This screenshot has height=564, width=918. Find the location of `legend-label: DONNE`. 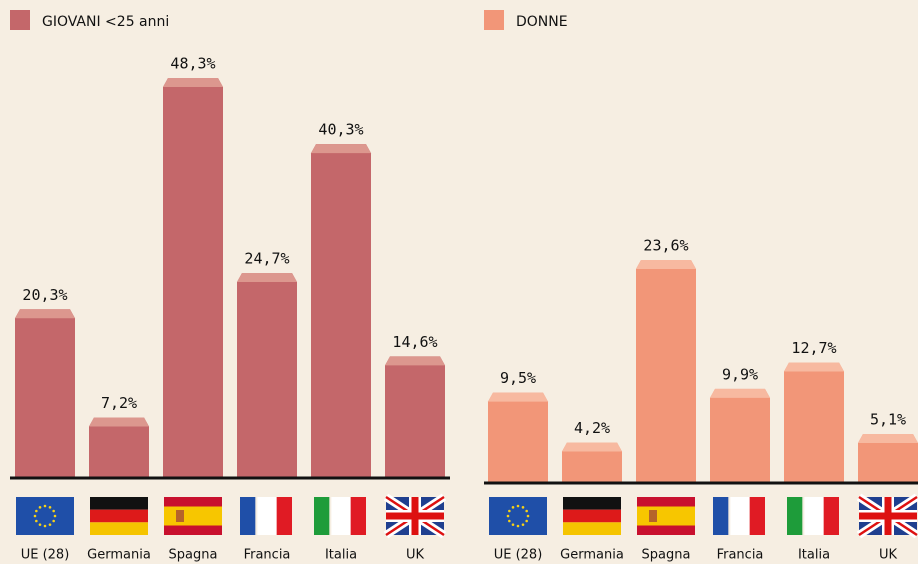

legend-label: DONNE is located at coordinates (542, 22).